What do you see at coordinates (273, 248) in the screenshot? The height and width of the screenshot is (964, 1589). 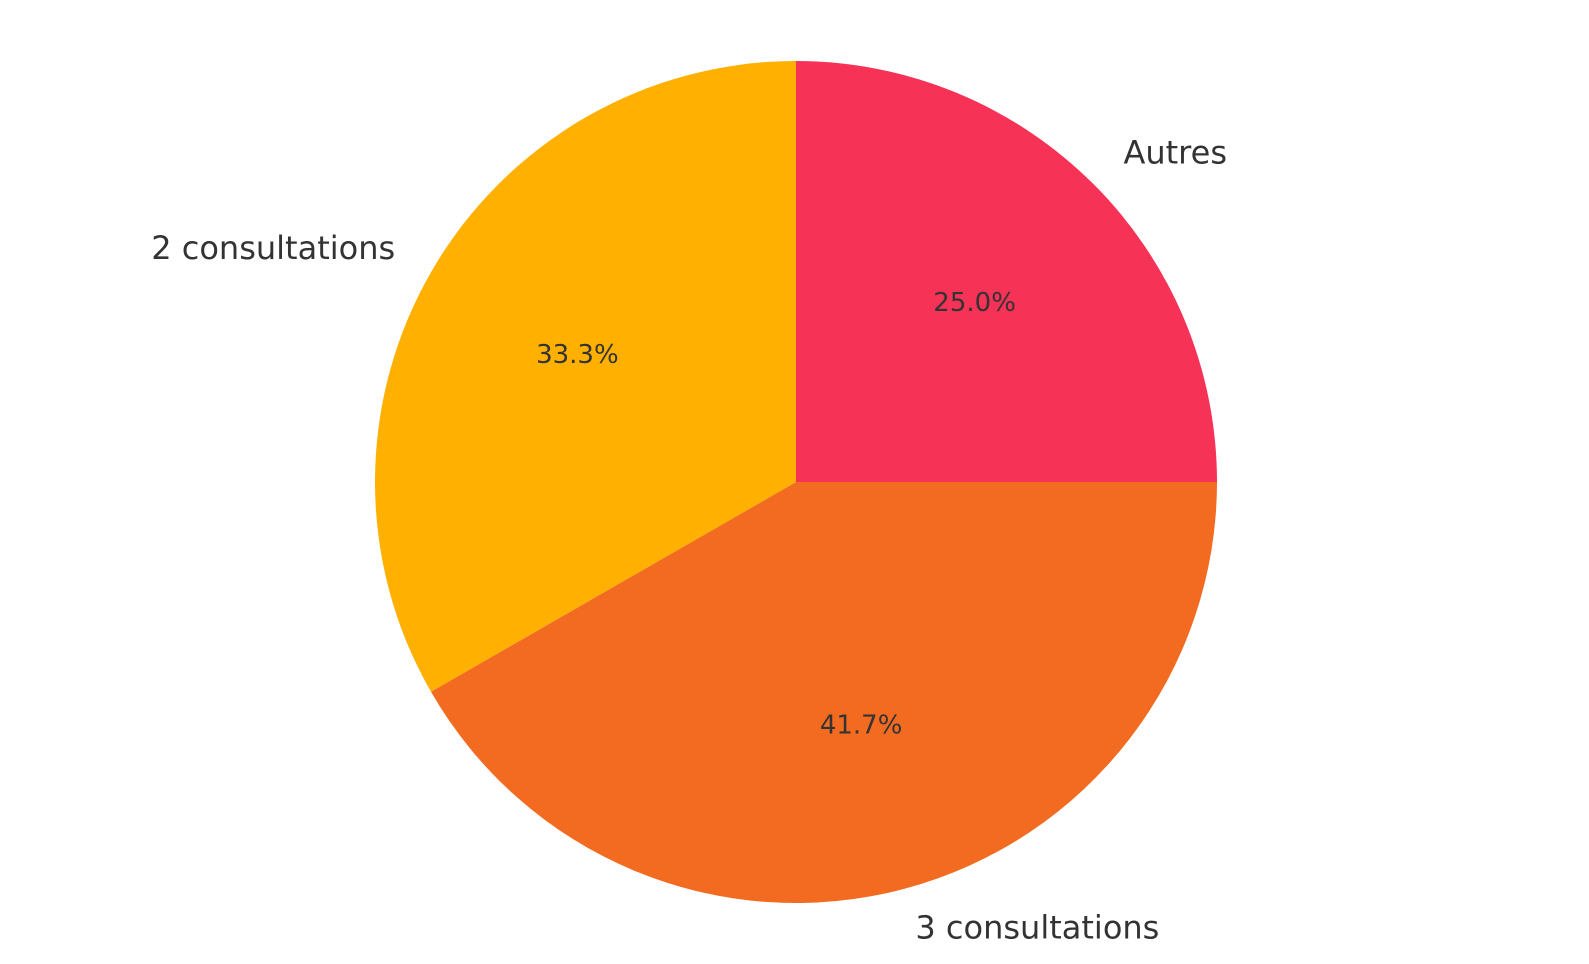 I see `category-label-2-consultations: 2 consultations` at bounding box center [273, 248].